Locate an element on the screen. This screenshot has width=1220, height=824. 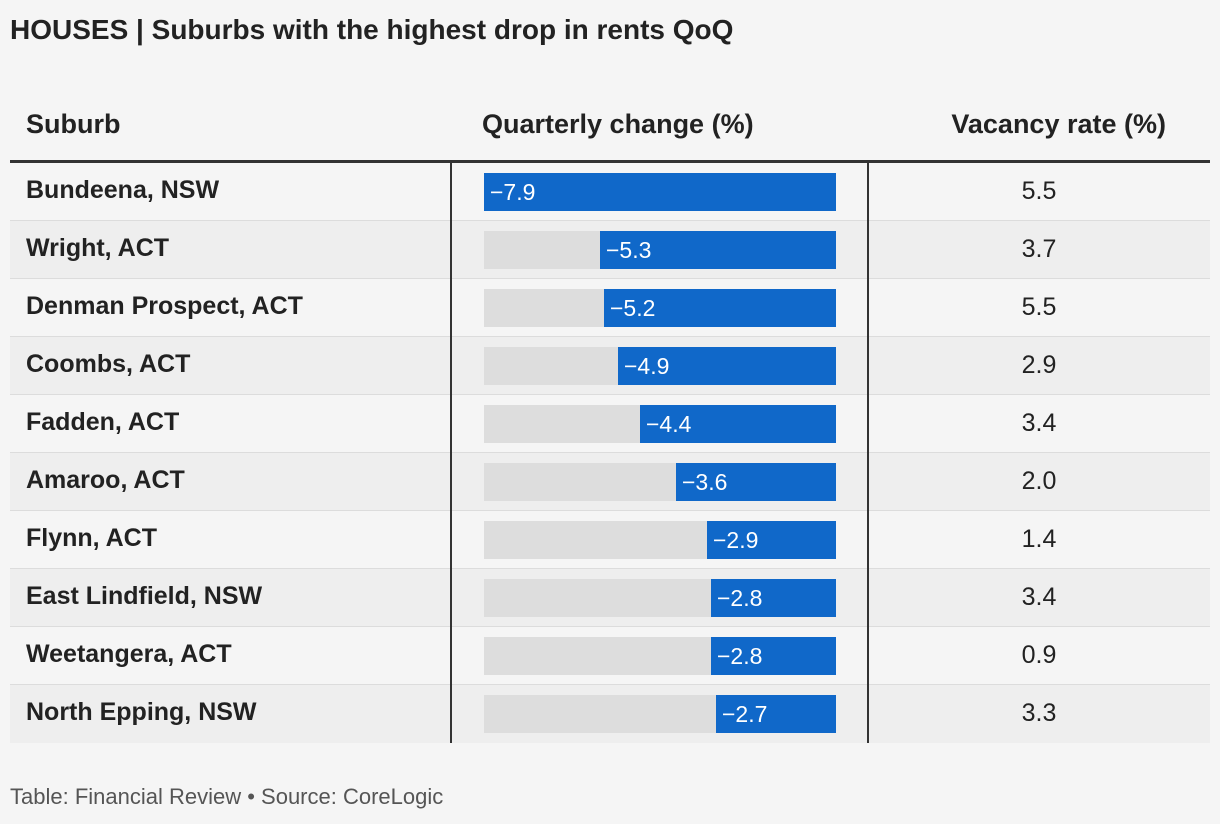
table-row: Coombs, ACT −4.9 2.9 is located at coordinates (610, 366).